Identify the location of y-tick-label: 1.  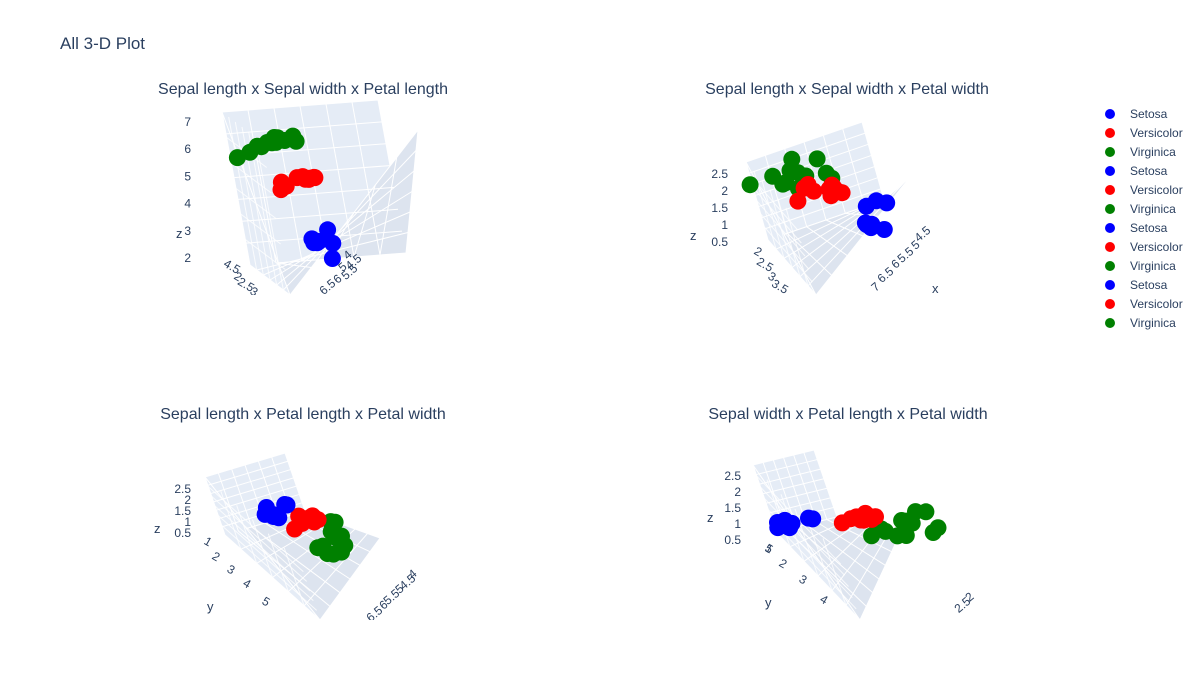
(208, 542).